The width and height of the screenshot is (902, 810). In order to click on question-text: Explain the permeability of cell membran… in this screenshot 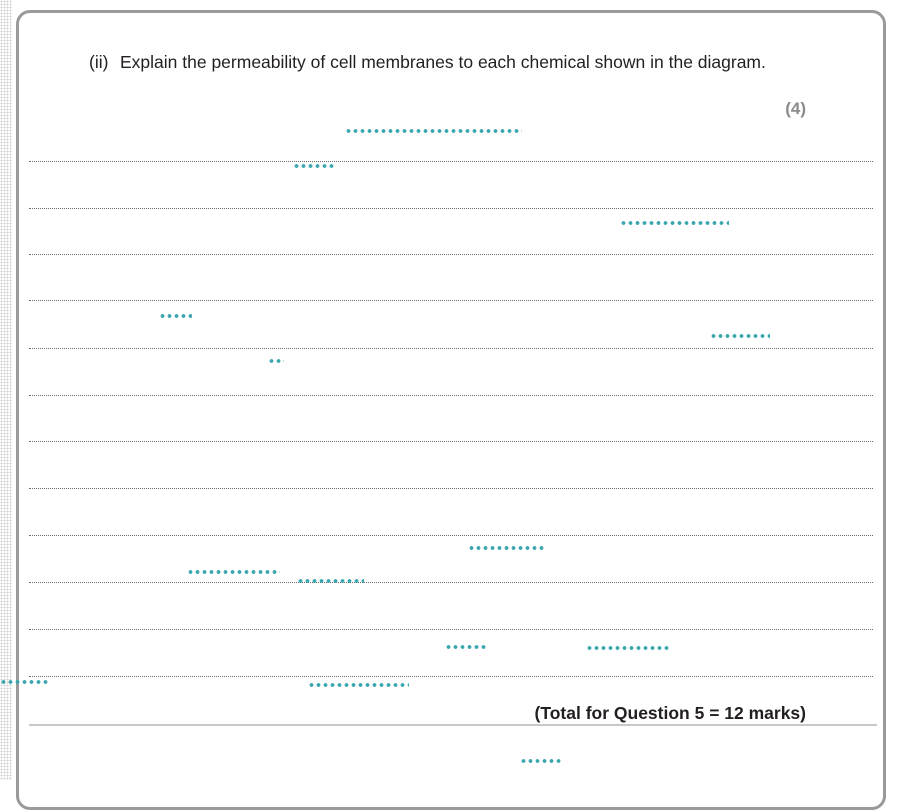, I will do `click(443, 62)`.